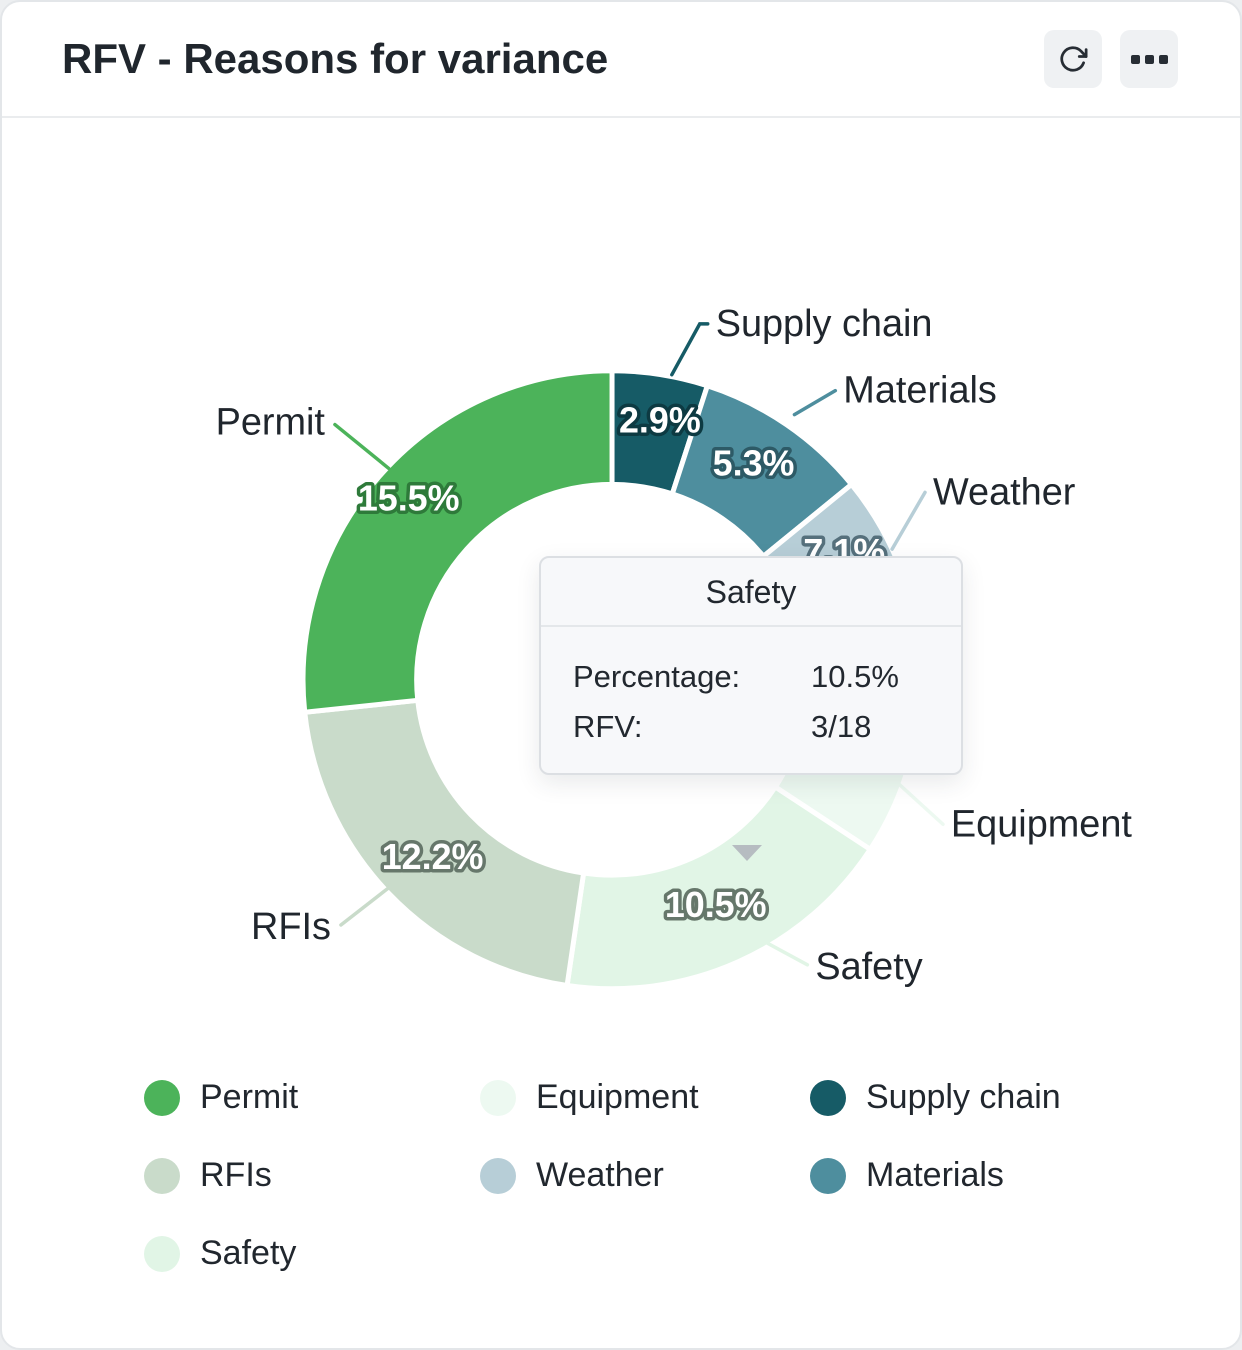 The width and height of the screenshot is (1242, 1350). Describe the element at coordinates (498, 1175) in the screenshot. I see `legend-swatch-weather` at that location.